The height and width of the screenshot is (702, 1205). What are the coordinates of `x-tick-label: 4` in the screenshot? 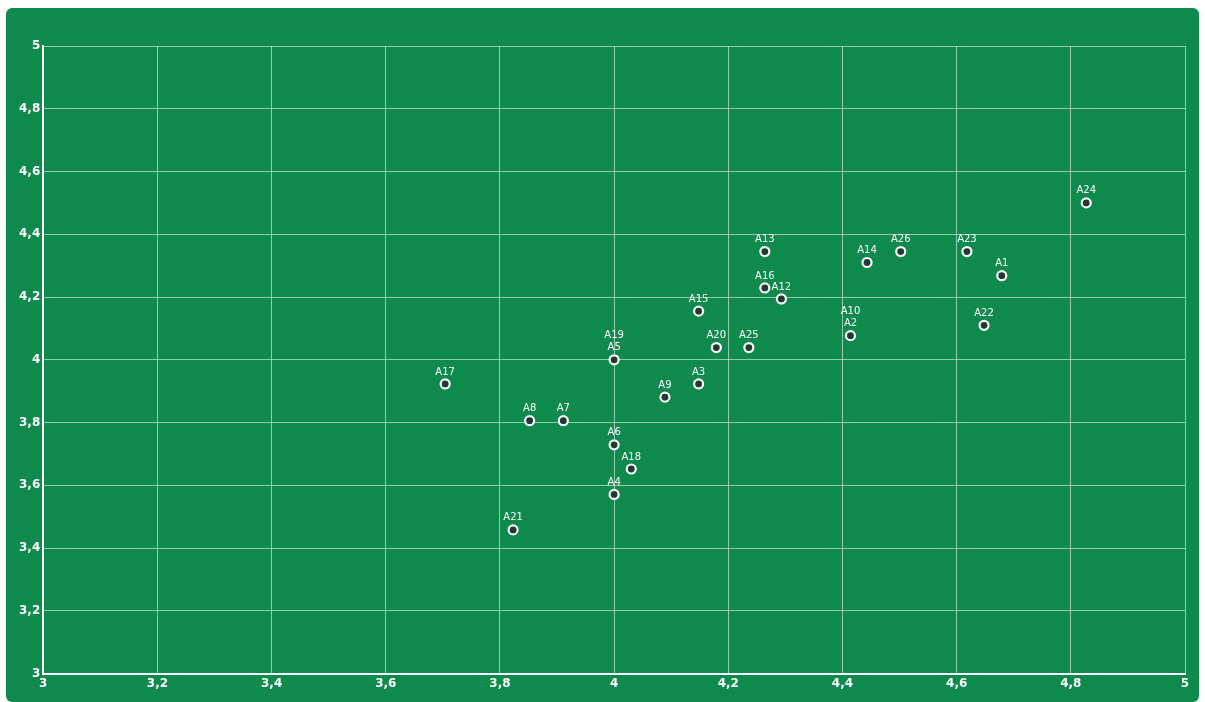 It's located at (614, 682).